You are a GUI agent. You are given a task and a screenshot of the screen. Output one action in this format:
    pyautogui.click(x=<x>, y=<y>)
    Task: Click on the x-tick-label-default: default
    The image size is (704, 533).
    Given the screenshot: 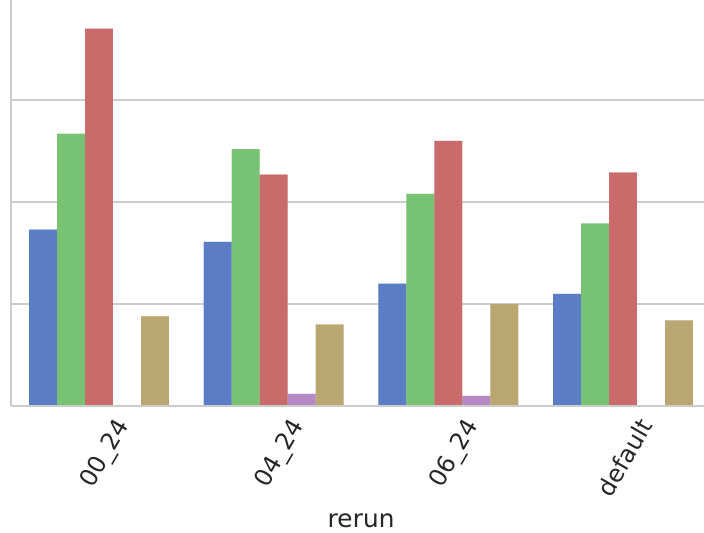 What is the action you would take?
    pyautogui.click(x=625, y=457)
    